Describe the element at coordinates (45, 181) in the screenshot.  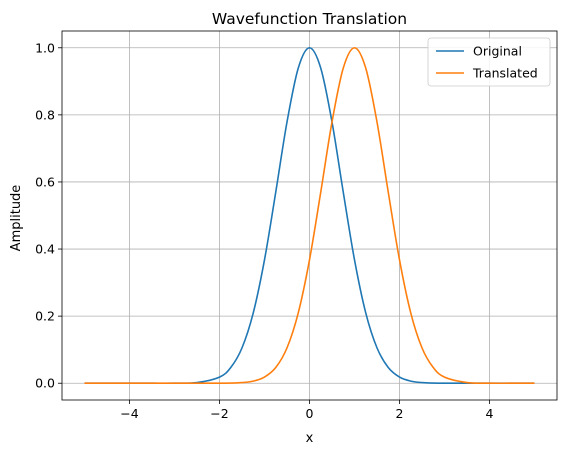
I see `y-tick-label: 0.6` at that location.